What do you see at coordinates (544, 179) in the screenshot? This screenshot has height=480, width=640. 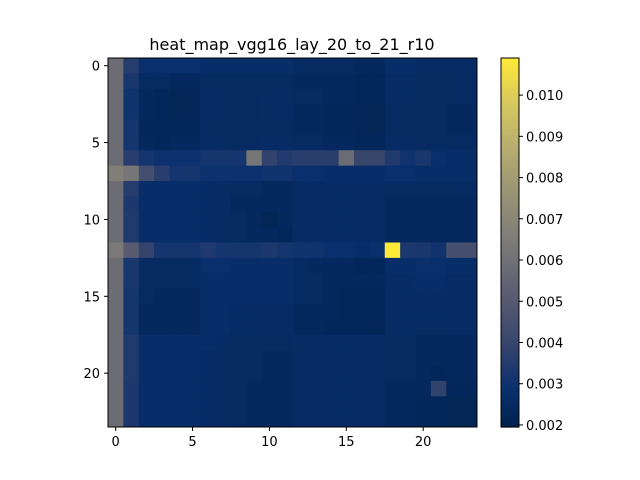 I see `colorbar-tick-label: 0.008` at bounding box center [544, 179].